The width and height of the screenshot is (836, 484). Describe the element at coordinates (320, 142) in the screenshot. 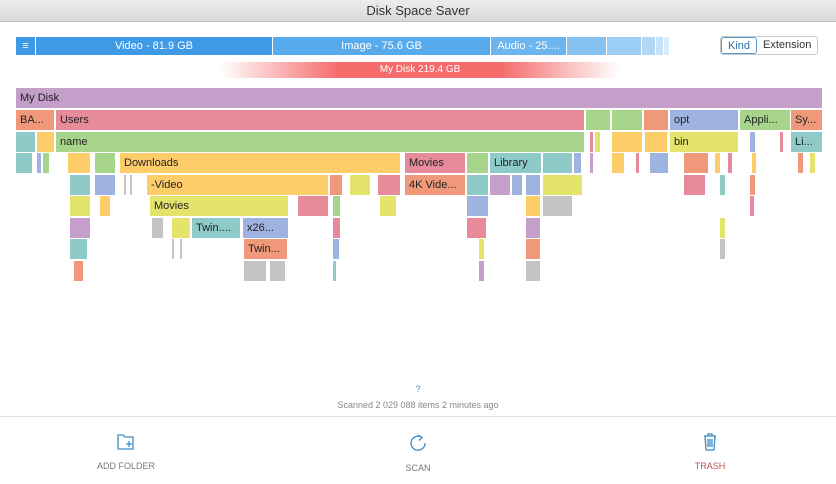

I see `treemap-node-name: name` at that location.